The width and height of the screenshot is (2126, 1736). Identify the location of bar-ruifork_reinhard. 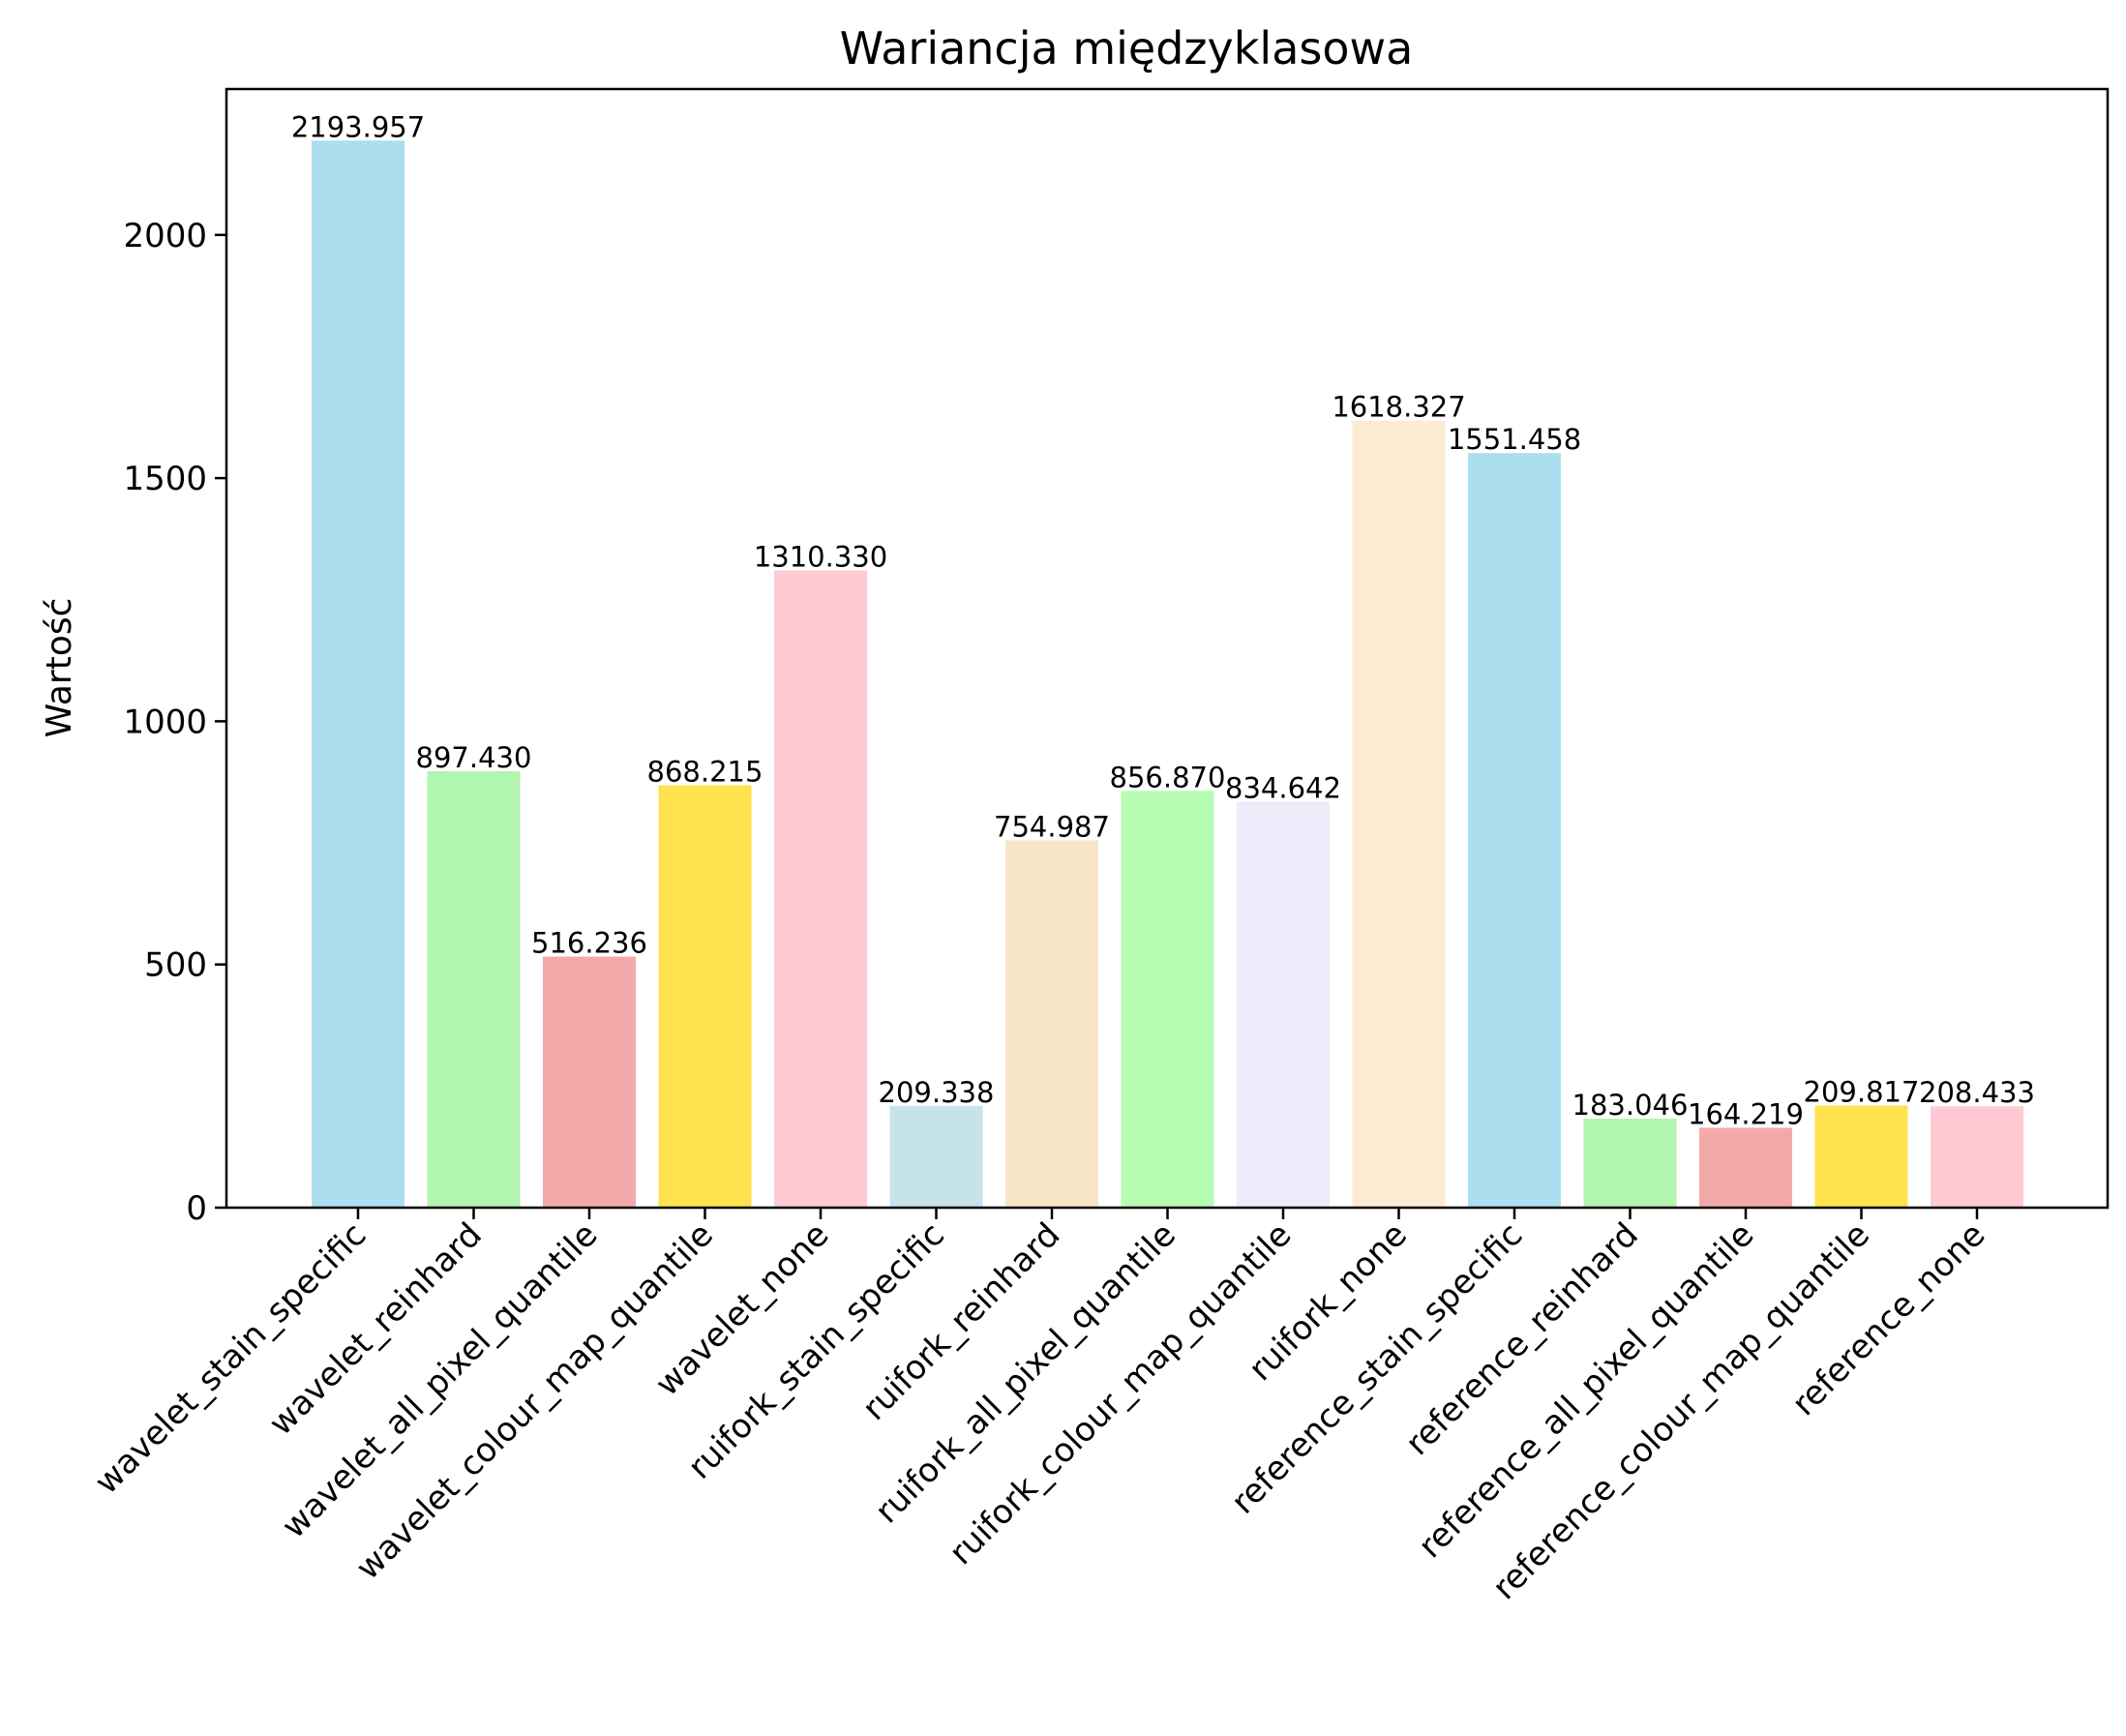
(1051, 1024).